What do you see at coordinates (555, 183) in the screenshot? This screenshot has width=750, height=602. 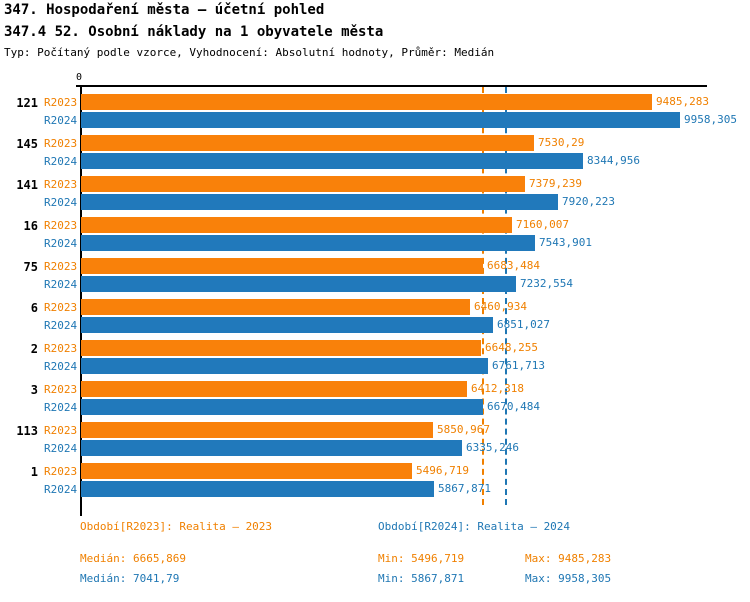 I see `bar-value-label: 7379,239` at bounding box center [555, 183].